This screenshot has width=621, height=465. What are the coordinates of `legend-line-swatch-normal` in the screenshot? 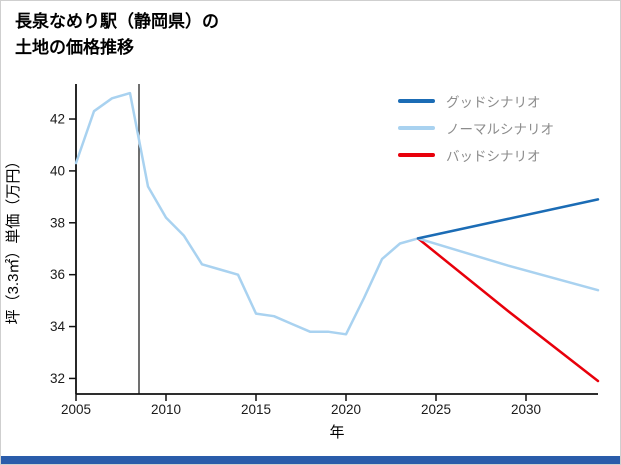 It's located at (416, 128).